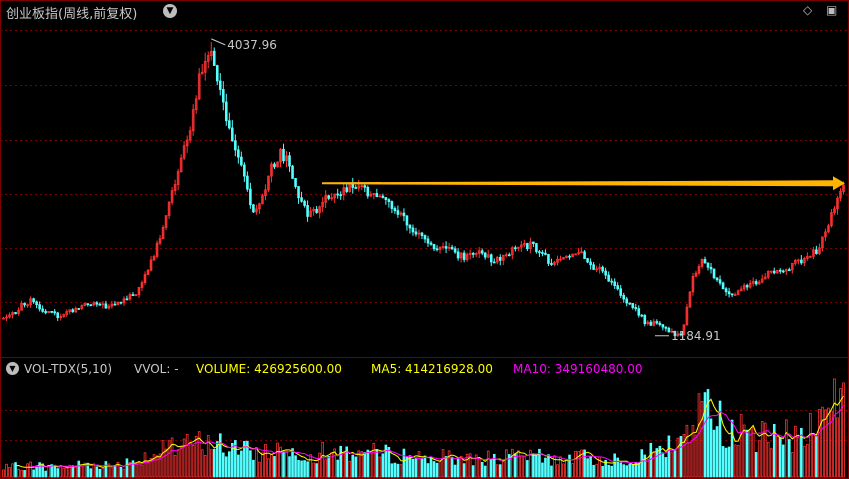  What do you see at coordinates (437, 436) in the screenshot?
I see `ma10-line` at bounding box center [437, 436].